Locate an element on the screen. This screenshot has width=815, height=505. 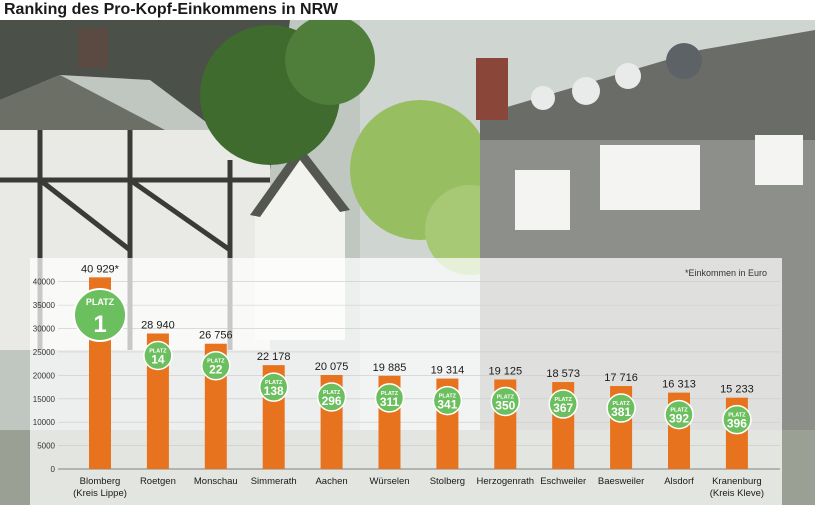
category-label: Eschweiler is located at coordinates (563, 481).